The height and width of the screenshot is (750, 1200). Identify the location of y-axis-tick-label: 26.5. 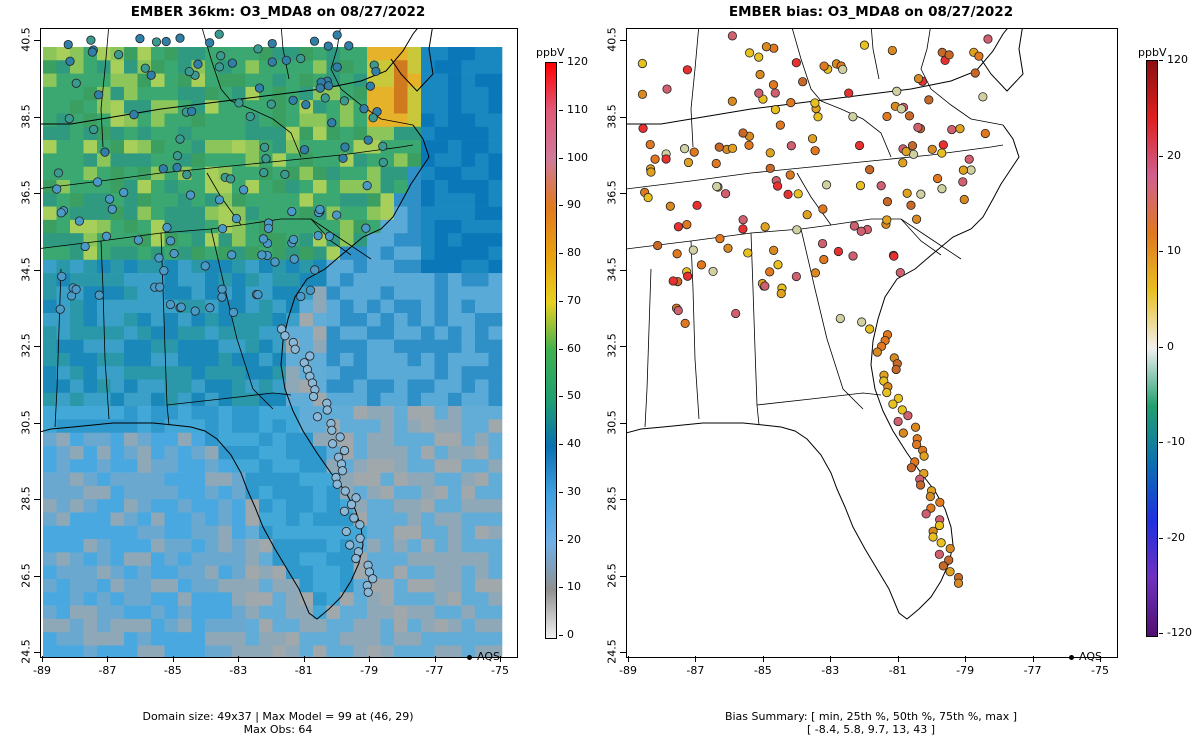
(612, 575).